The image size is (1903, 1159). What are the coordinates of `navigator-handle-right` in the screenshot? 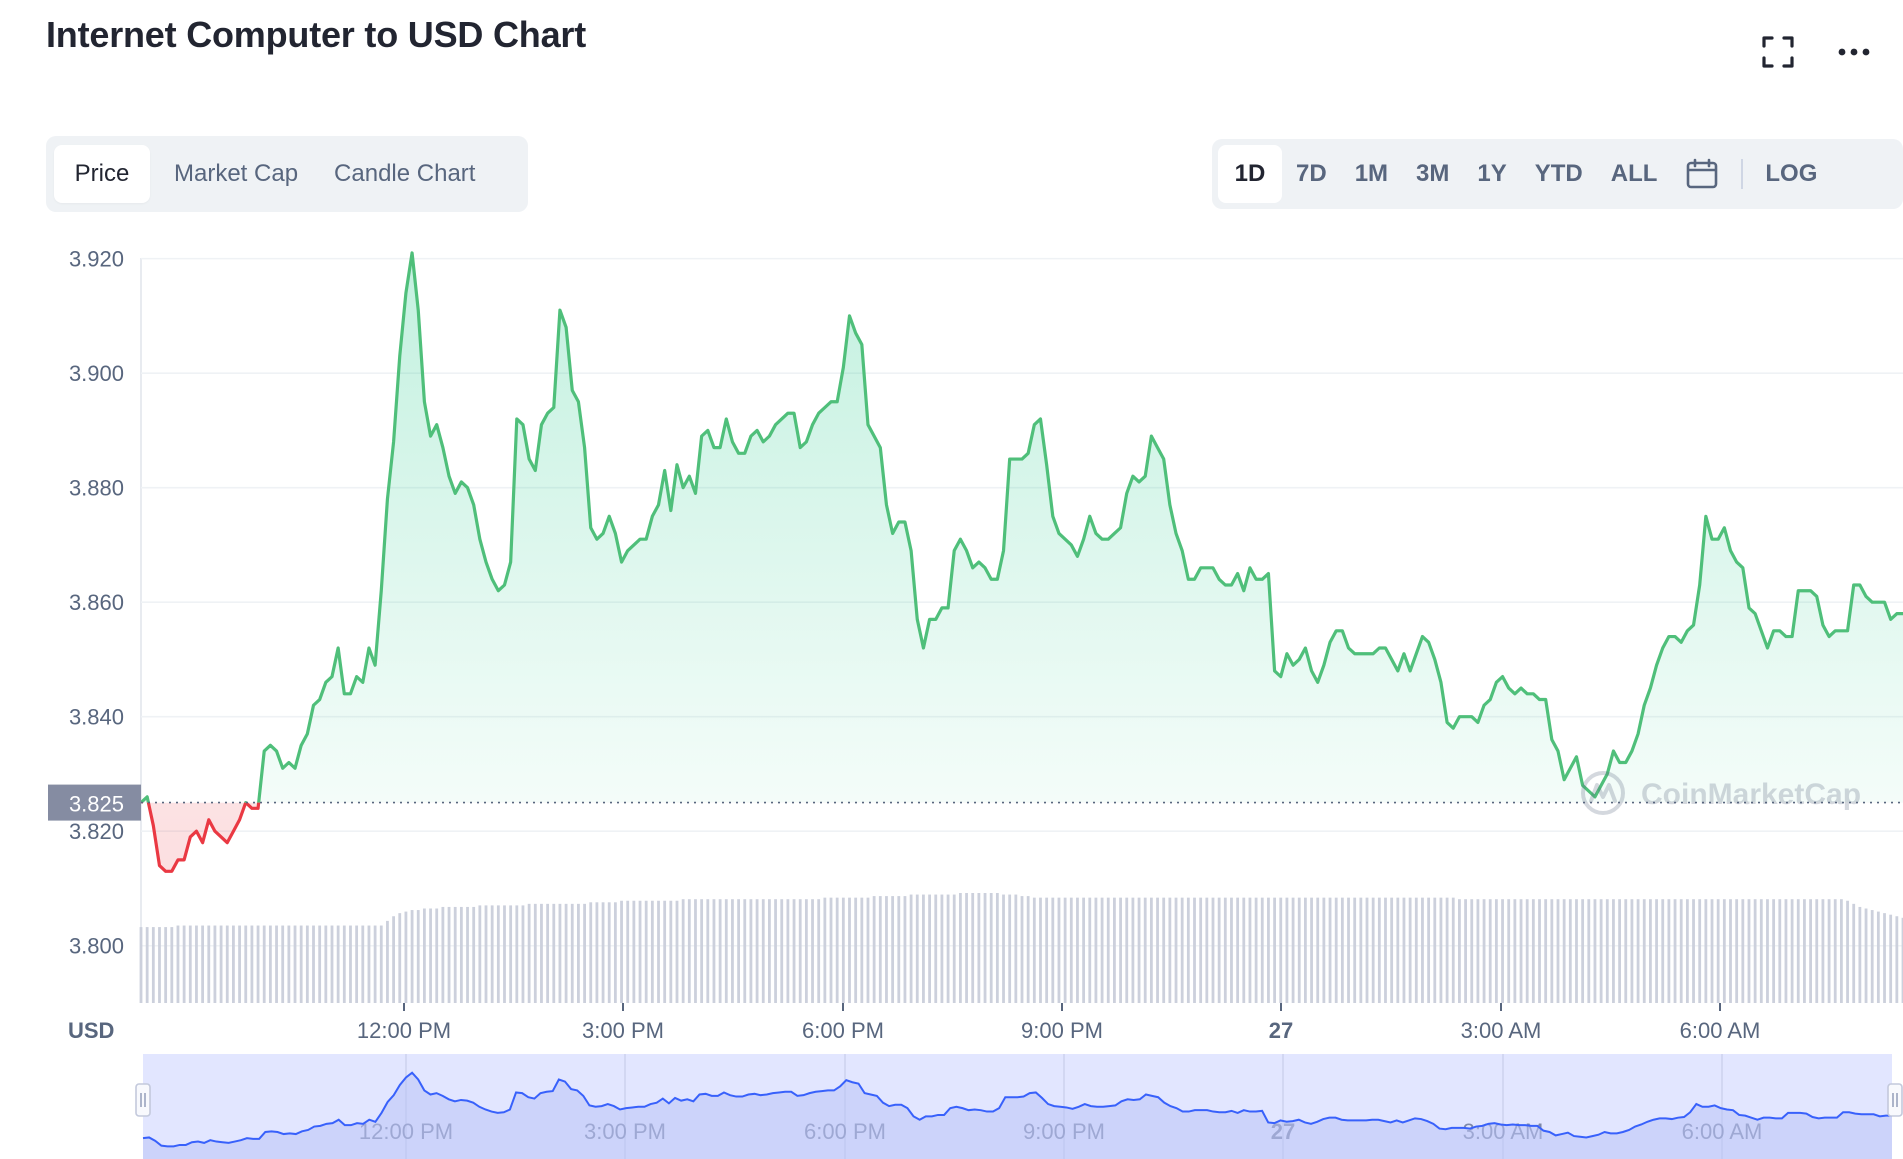 It's located at (1895, 1100).